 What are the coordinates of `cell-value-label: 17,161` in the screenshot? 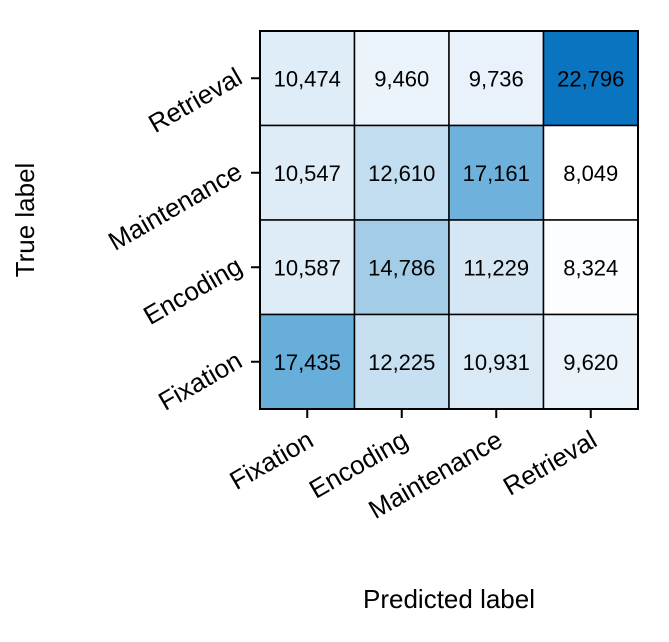 It's located at (496, 173).